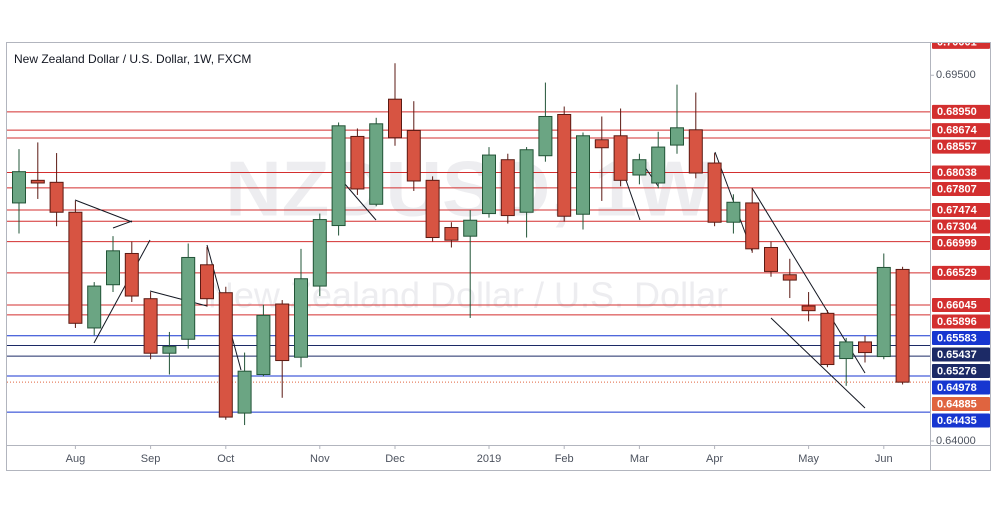 The image size is (995, 507). Describe the element at coordinates (957, 322) in the screenshot. I see `level-label: 0.65896` at that location.